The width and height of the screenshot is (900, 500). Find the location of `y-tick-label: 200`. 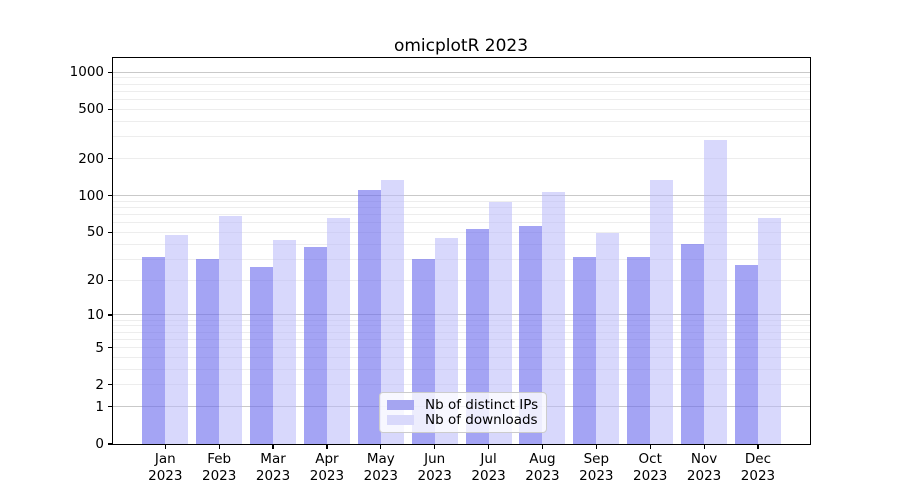

y-tick-label: 200 is located at coordinates (91, 158).